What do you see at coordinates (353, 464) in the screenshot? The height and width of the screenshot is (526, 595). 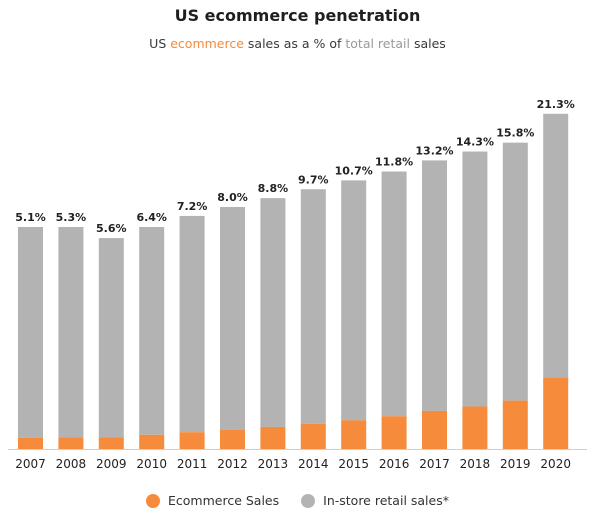 I see `x-tick-label-2015: 2015` at bounding box center [353, 464].